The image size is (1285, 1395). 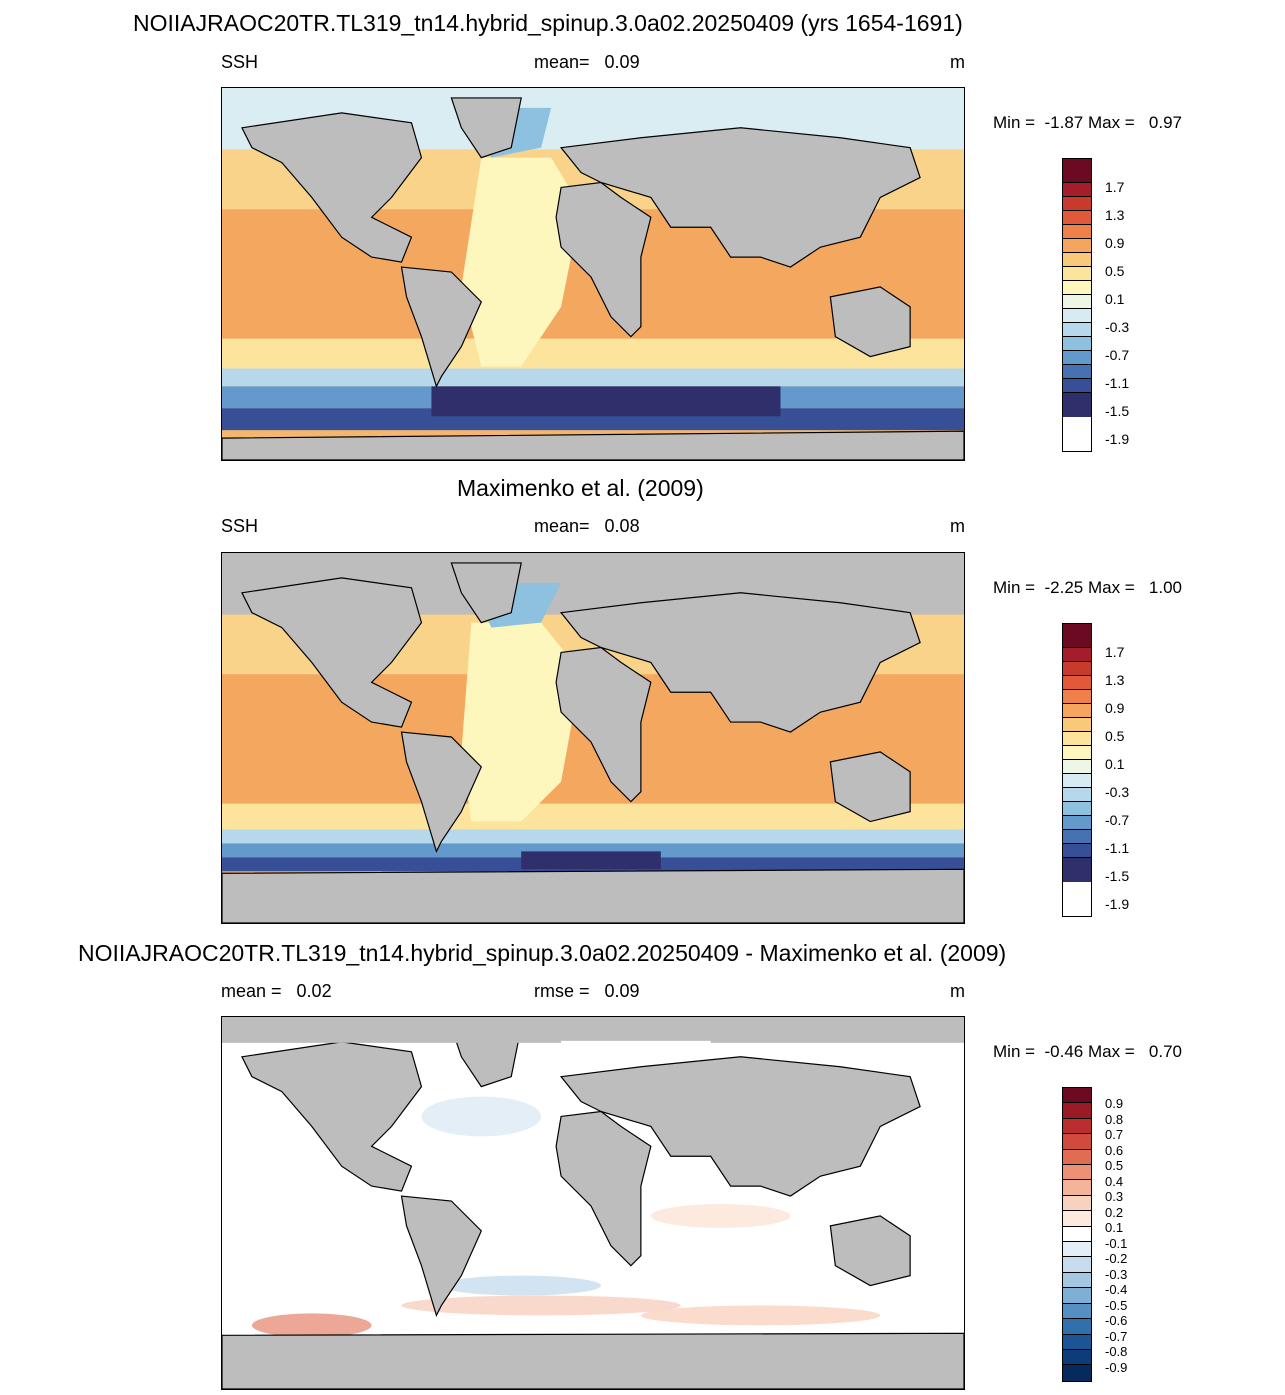 I want to click on panel1-colorbar-label: 1.3, so click(x=1115, y=215).